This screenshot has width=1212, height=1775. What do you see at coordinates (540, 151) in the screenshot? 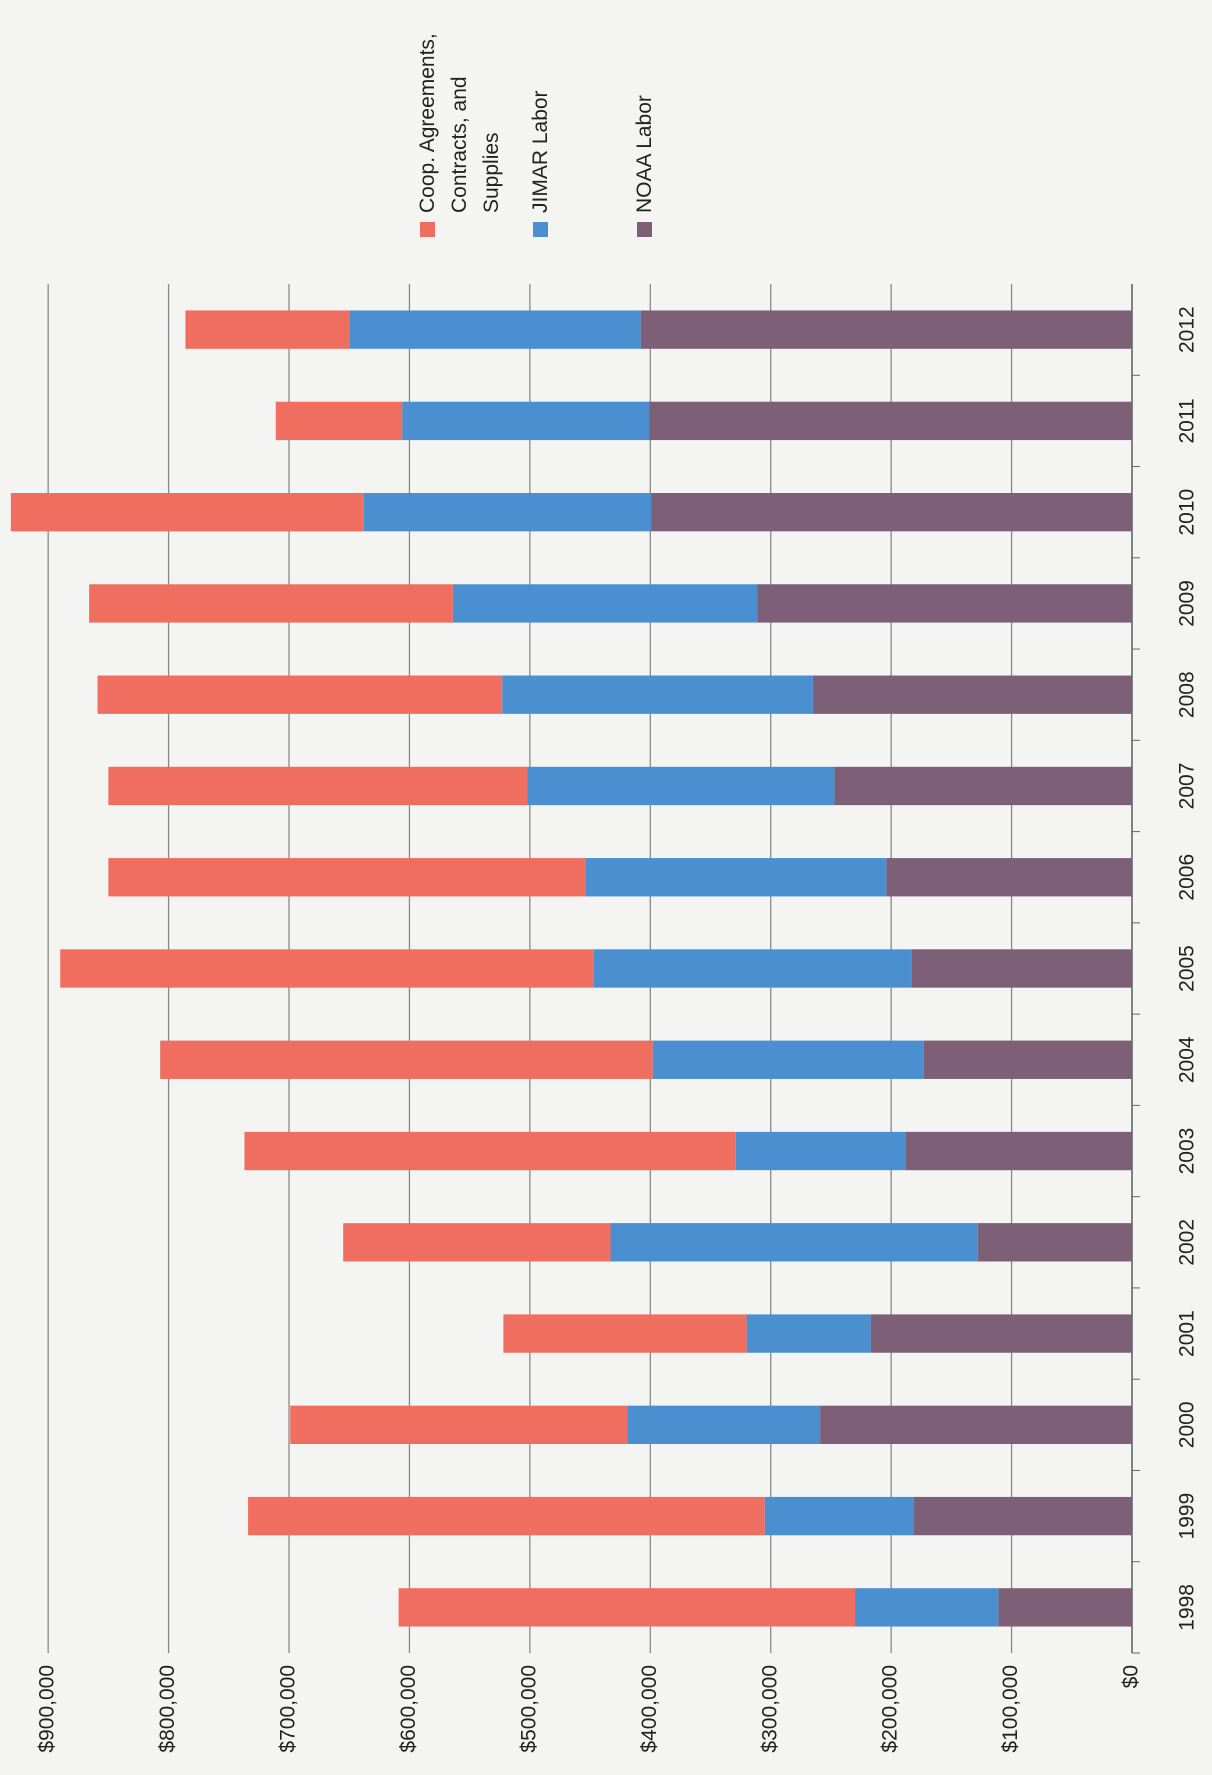
I see `legend-label: JIMAR Labor` at bounding box center [540, 151].